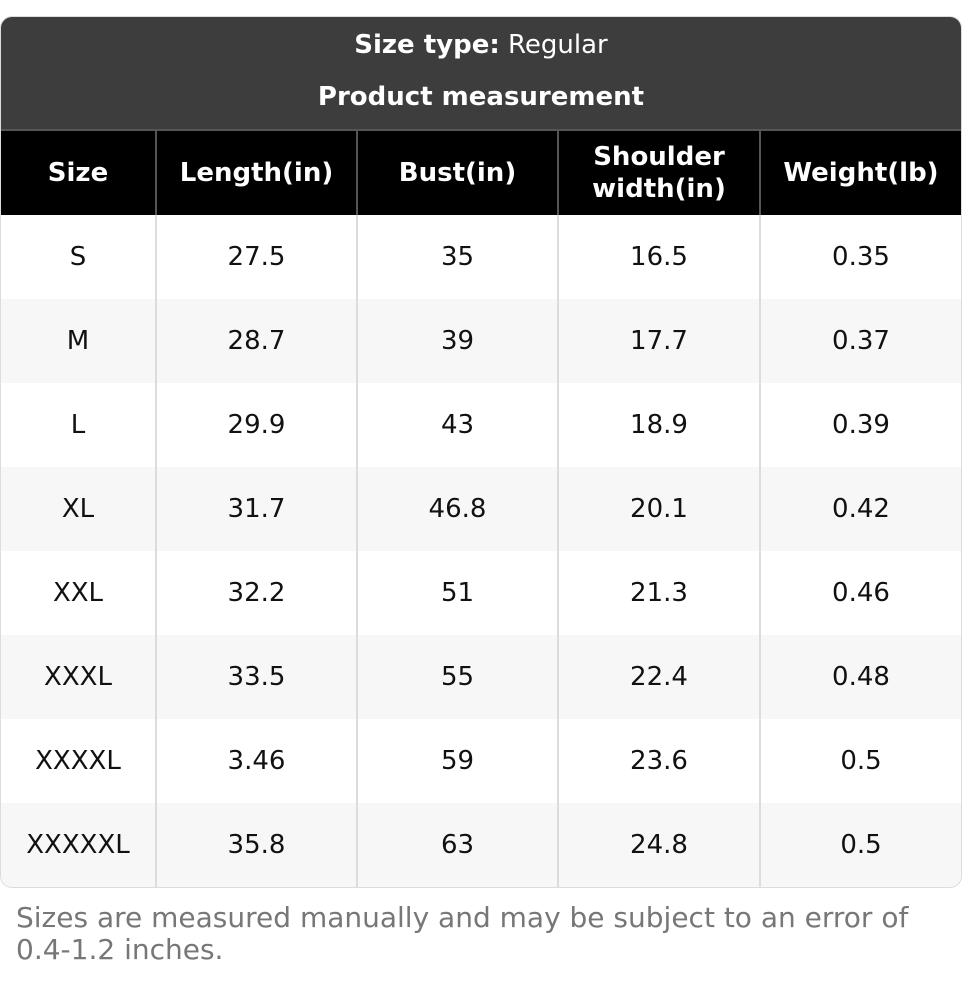 This screenshot has width=962, height=984. What do you see at coordinates (658, 845) in the screenshot?
I see `table-cell: 24.8` at bounding box center [658, 845].